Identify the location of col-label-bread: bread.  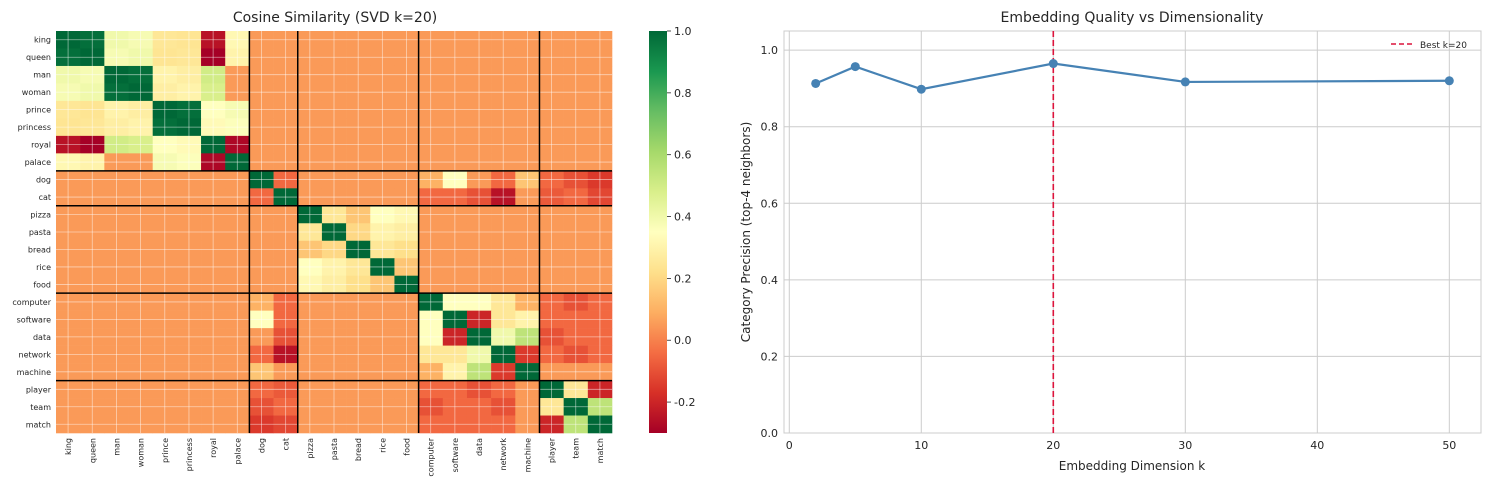
(358, 449).